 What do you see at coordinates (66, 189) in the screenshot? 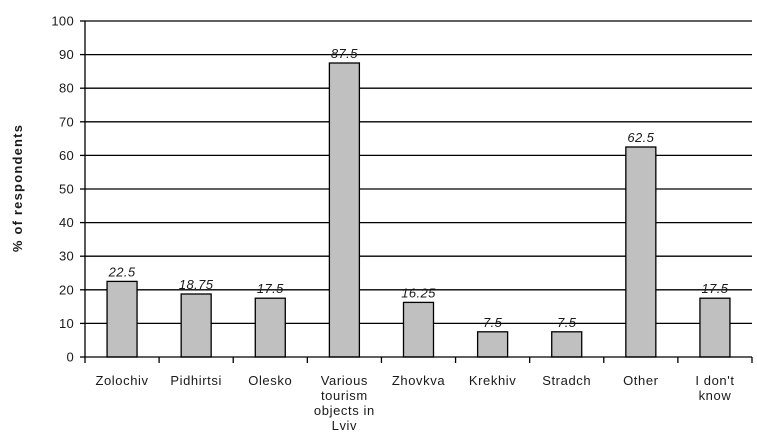
I see `y-tick-label: 50` at bounding box center [66, 189].